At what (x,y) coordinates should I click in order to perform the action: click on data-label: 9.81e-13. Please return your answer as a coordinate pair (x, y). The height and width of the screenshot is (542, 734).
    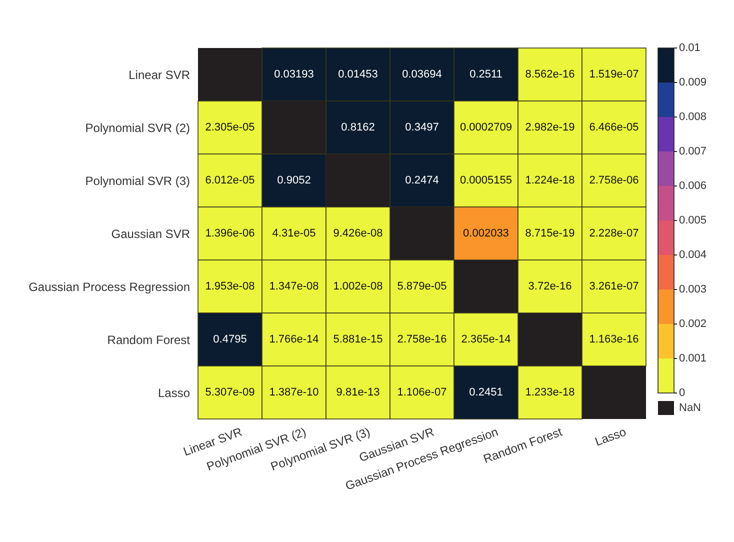
    Looking at the image, I should click on (358, 392).